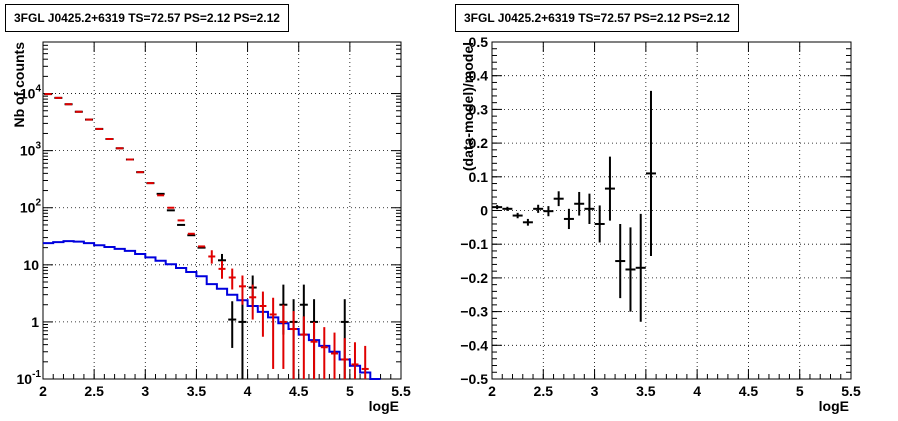 Image resolution: width=898 pixels, height=421 pixels. Describe the element at coordinates (484, 211) in the screenshot. I see `residuals-y-tick-label: 0` at that location.